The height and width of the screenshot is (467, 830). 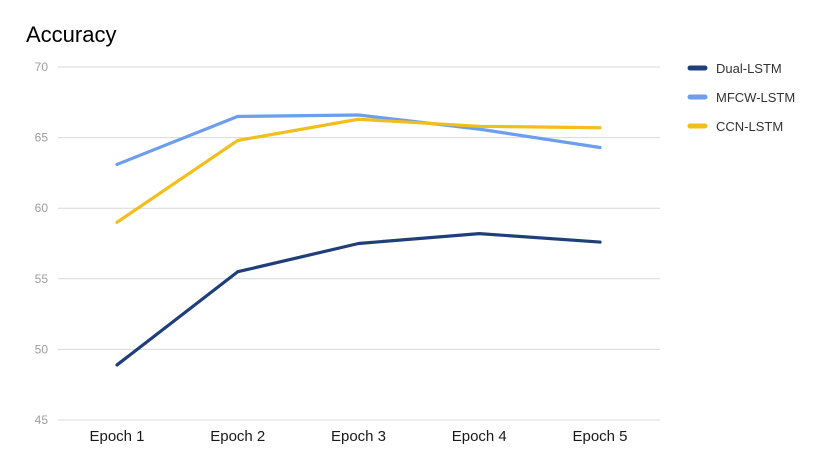 What do you see at coordinates (479, 436) in the screenshot?
I see `x-tick-label: Epoch 4` at bounding box center [479, 436].